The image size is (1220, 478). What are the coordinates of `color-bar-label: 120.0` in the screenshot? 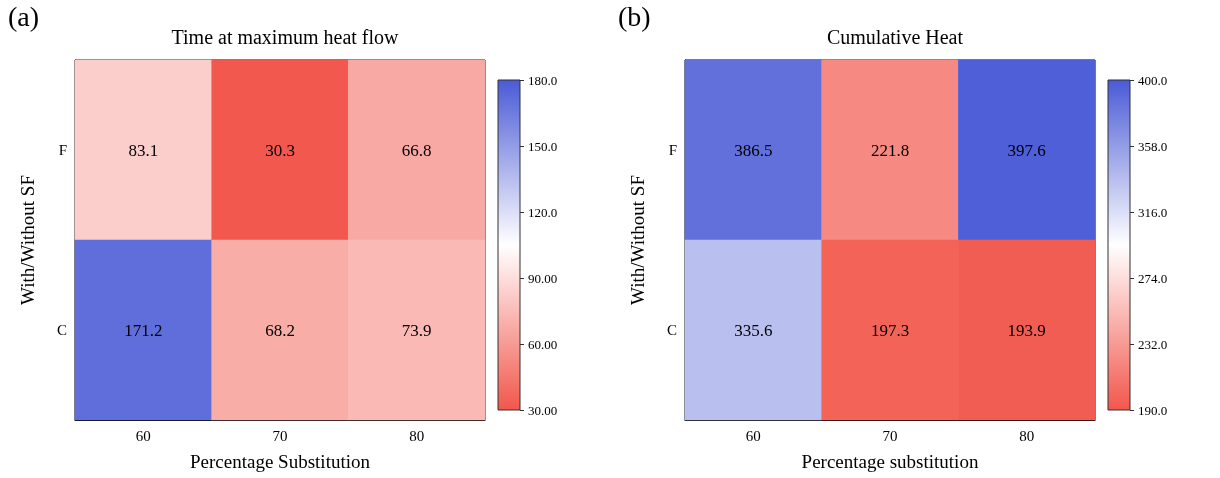 It's located at (543, 212).